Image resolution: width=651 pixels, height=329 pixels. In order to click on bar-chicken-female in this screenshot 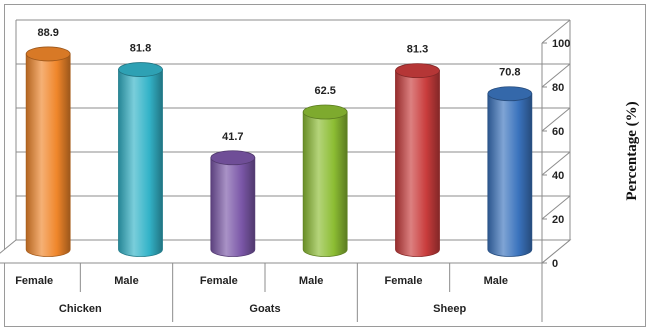, I will do `click(48, 151)`.